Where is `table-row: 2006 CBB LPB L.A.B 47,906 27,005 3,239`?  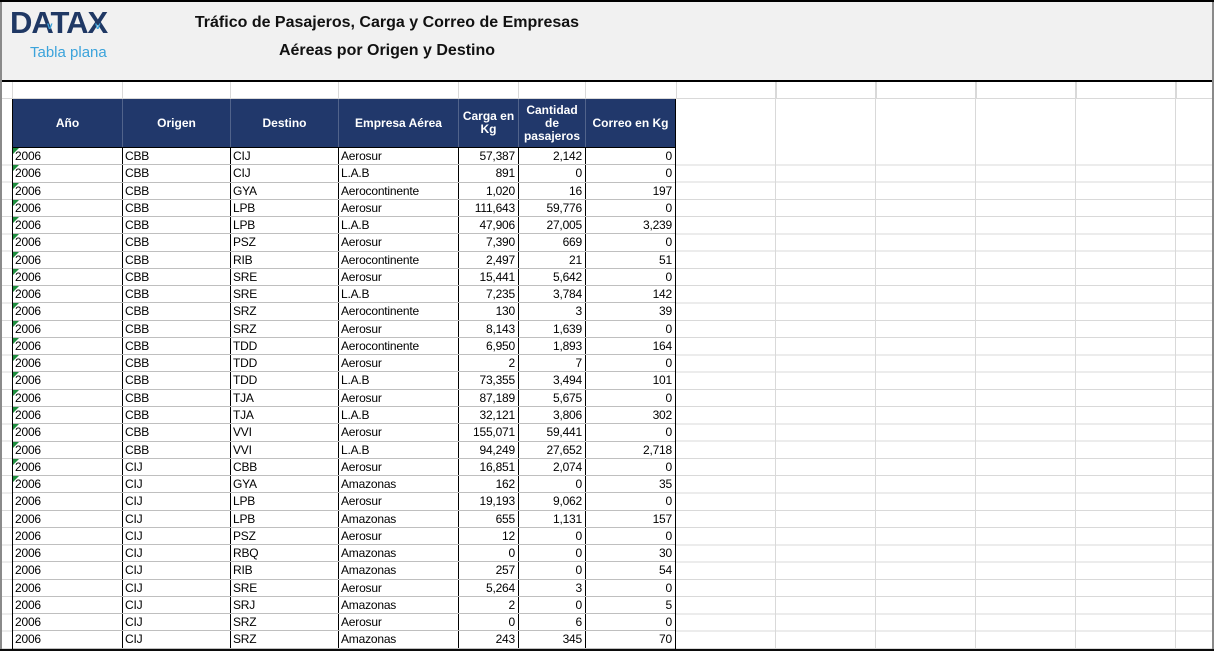
table-row: 2006 CBB LPB L.A.B 47,906 27,005 3,239 is located at coordinates (344, 226).